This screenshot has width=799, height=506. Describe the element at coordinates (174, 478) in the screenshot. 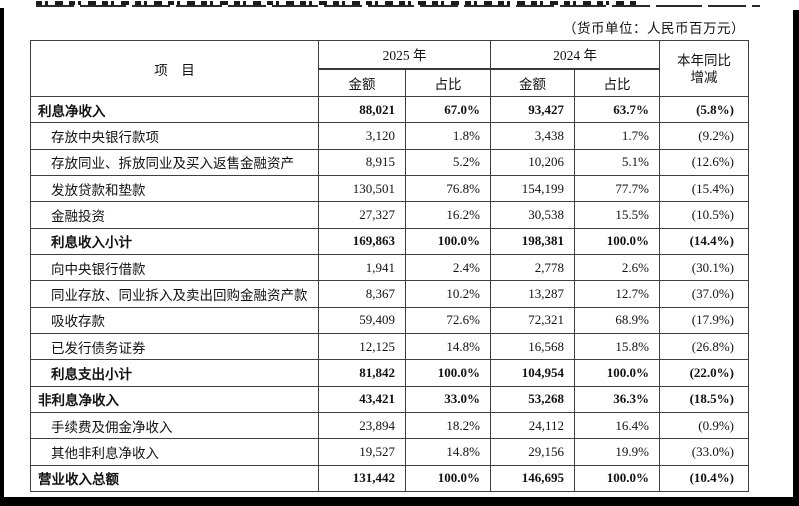

I see `row-label: 营业收入总额` at that location.